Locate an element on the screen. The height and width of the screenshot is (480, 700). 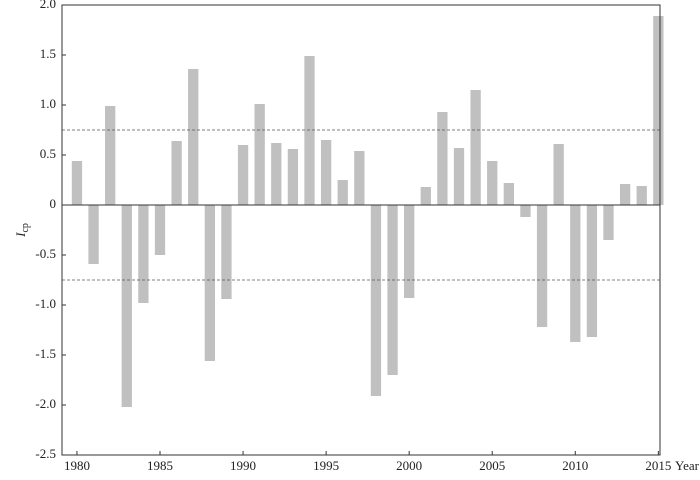
y-label-main: I is located at coordinates (20, 235).